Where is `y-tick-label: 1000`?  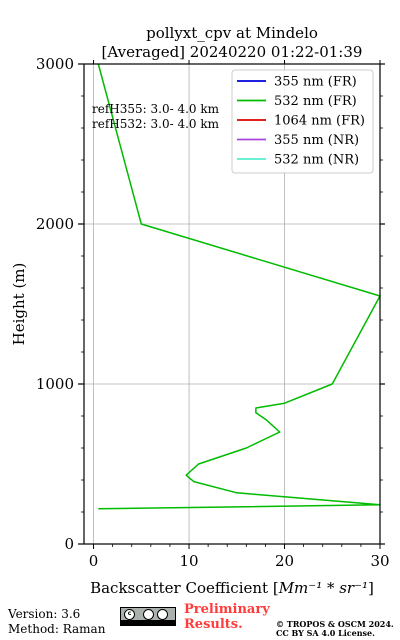 y-tick-label: 1000 is located at coordinates (55, 384).